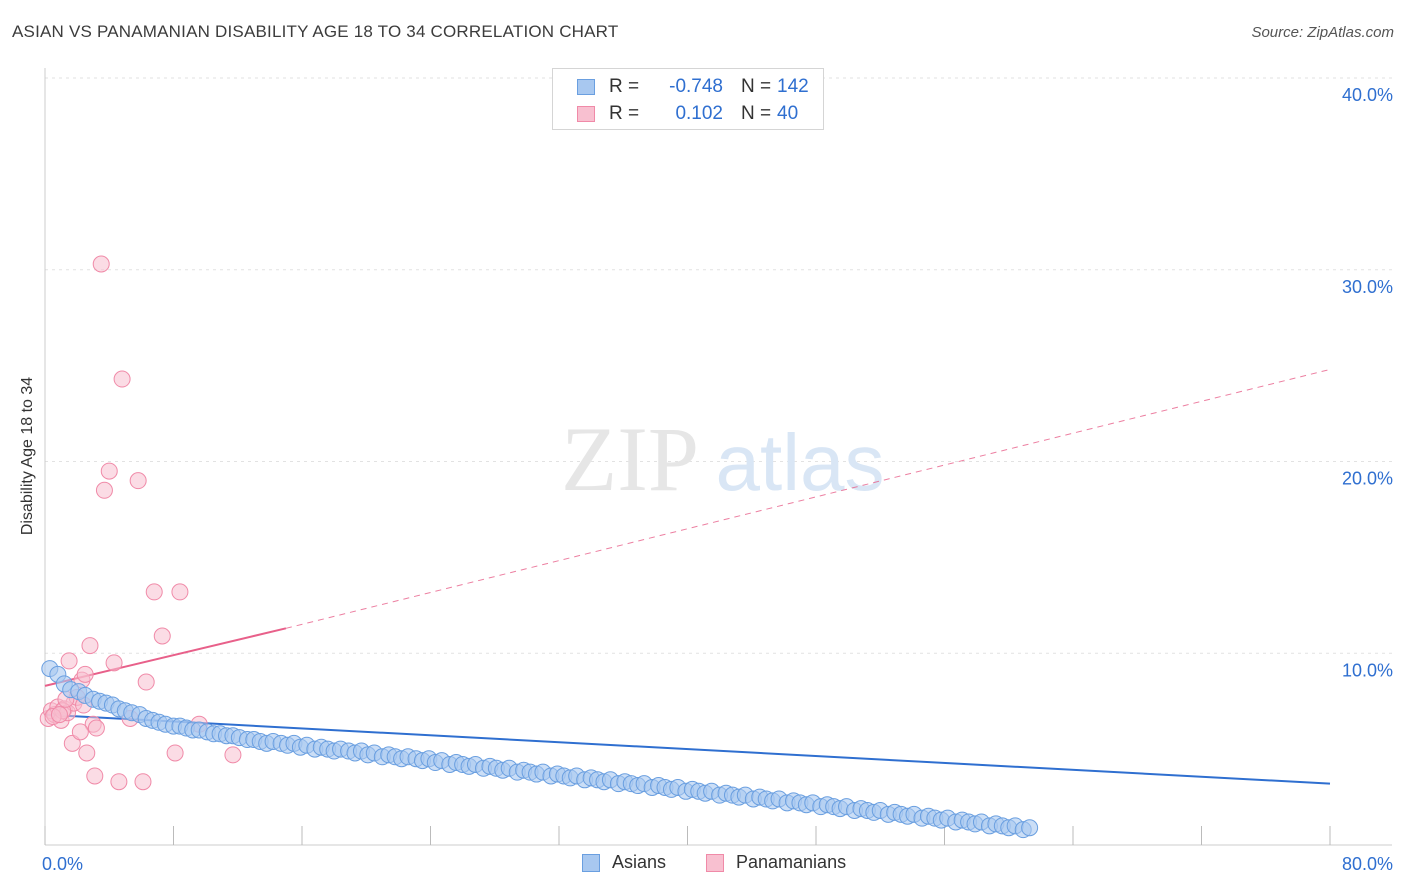 The height and width of the screenshot is (892, 1406). What do you see at coordinates (1030, 828) in the screenshot?
I see `asian-point` at bounding box center [1030, 828].